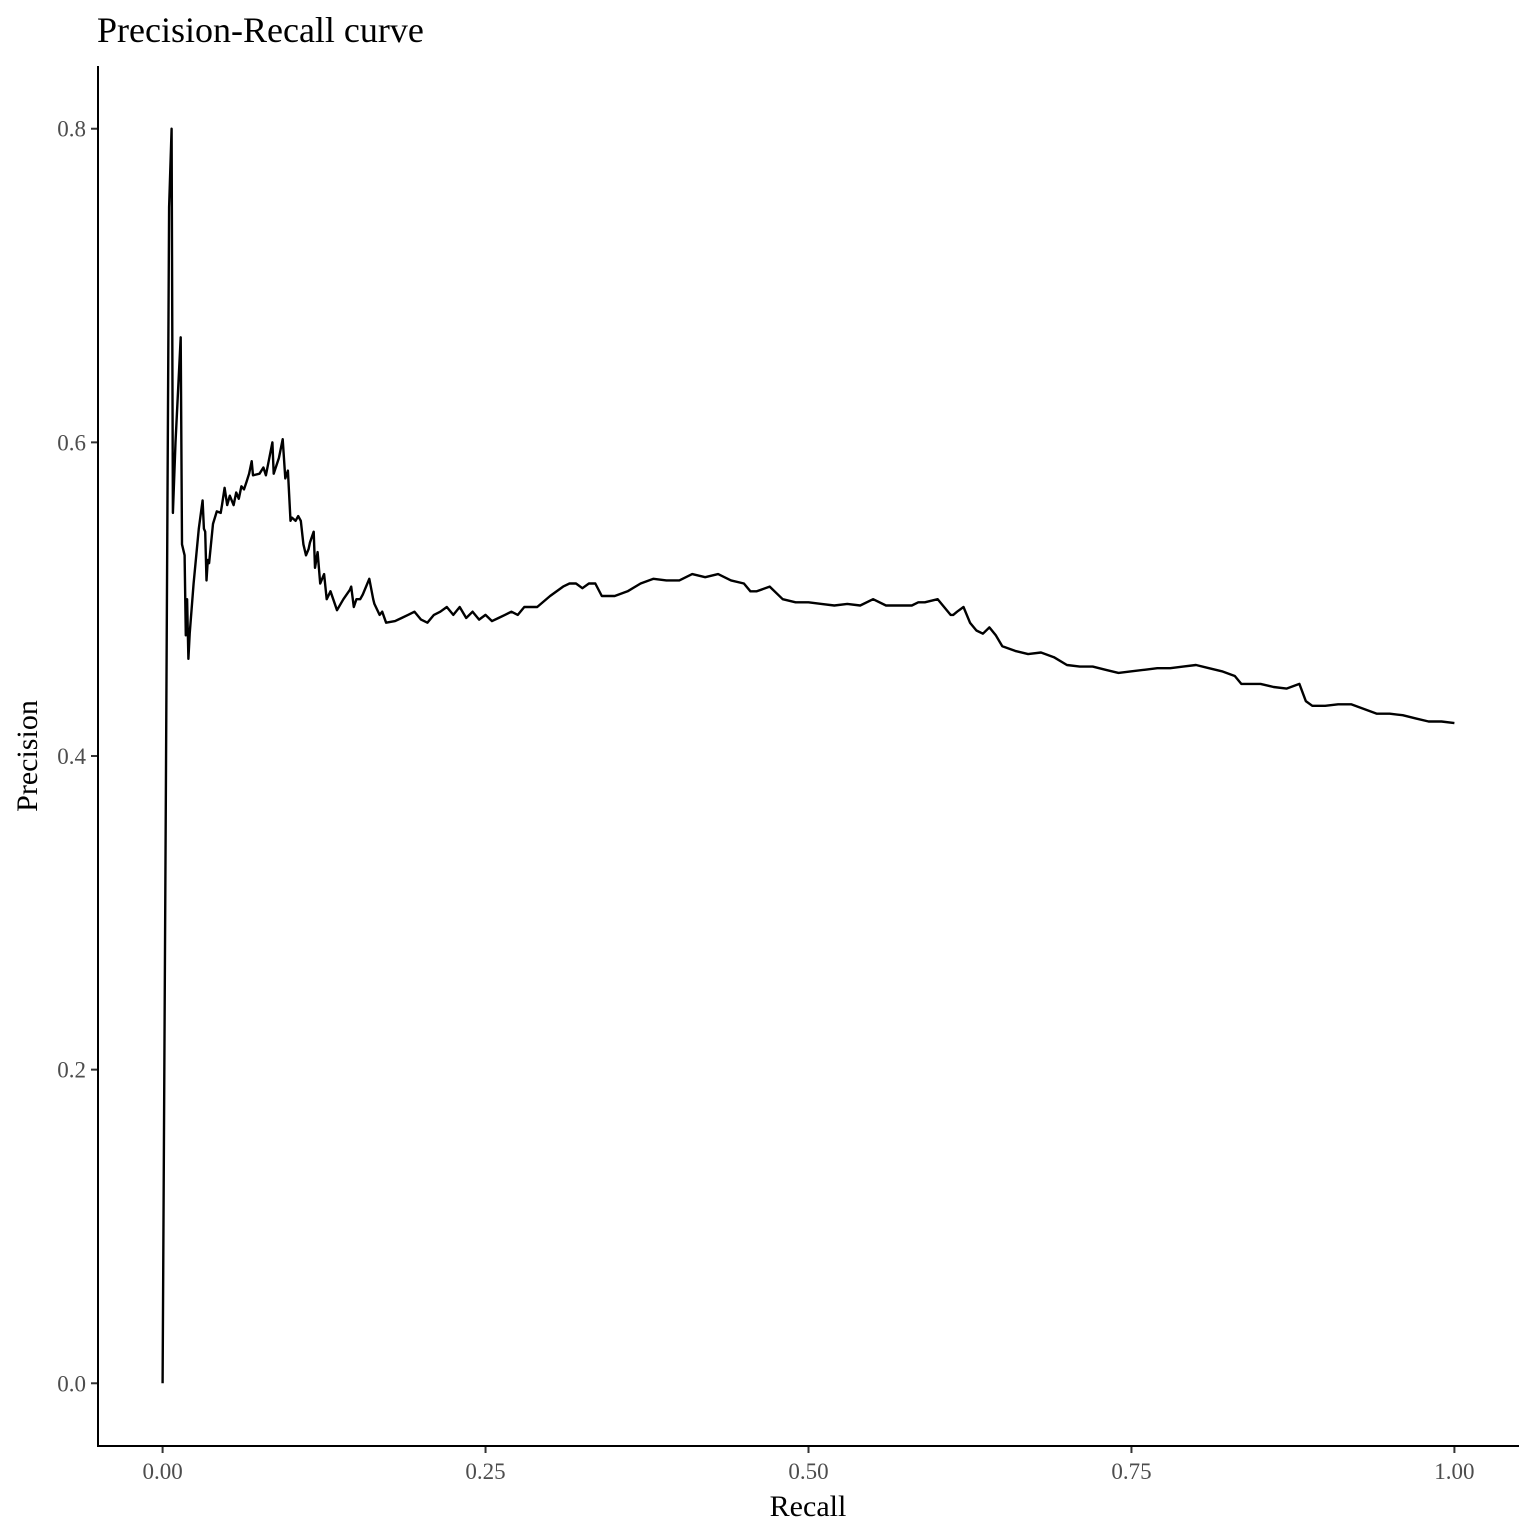 This screenshot has height=1536, width=1536. What do you see at coordinates (71, 129) in the screenshot?
I see `y-tick-label: 0.8` at bounding box center [71, 129].